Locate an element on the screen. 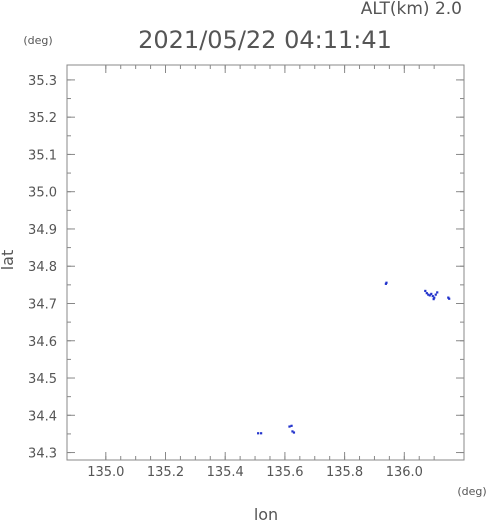  altitude-label: ALT(km) 2.0 is located at coordinates (411, 9).